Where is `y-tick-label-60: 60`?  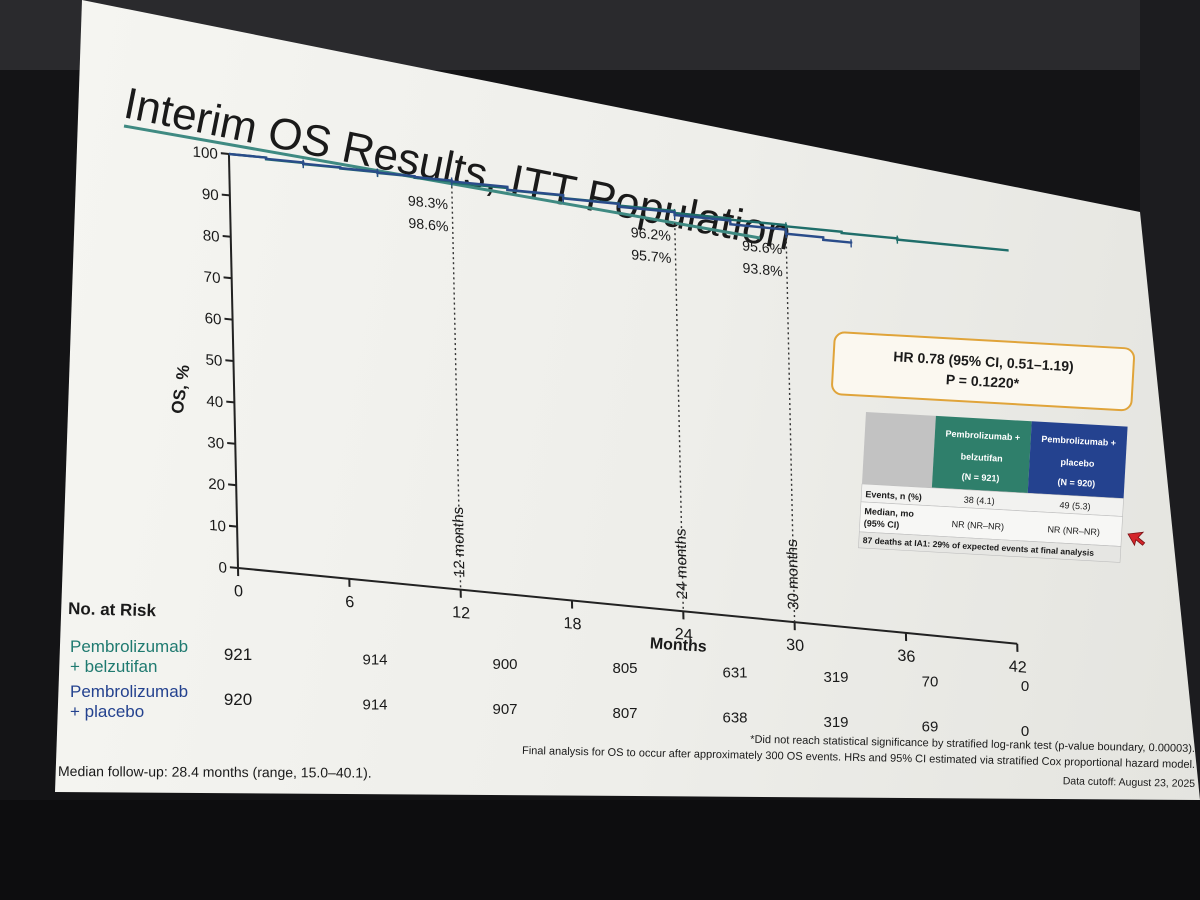
y-tick-label-60: 60 is located at coordinates (212, 319).